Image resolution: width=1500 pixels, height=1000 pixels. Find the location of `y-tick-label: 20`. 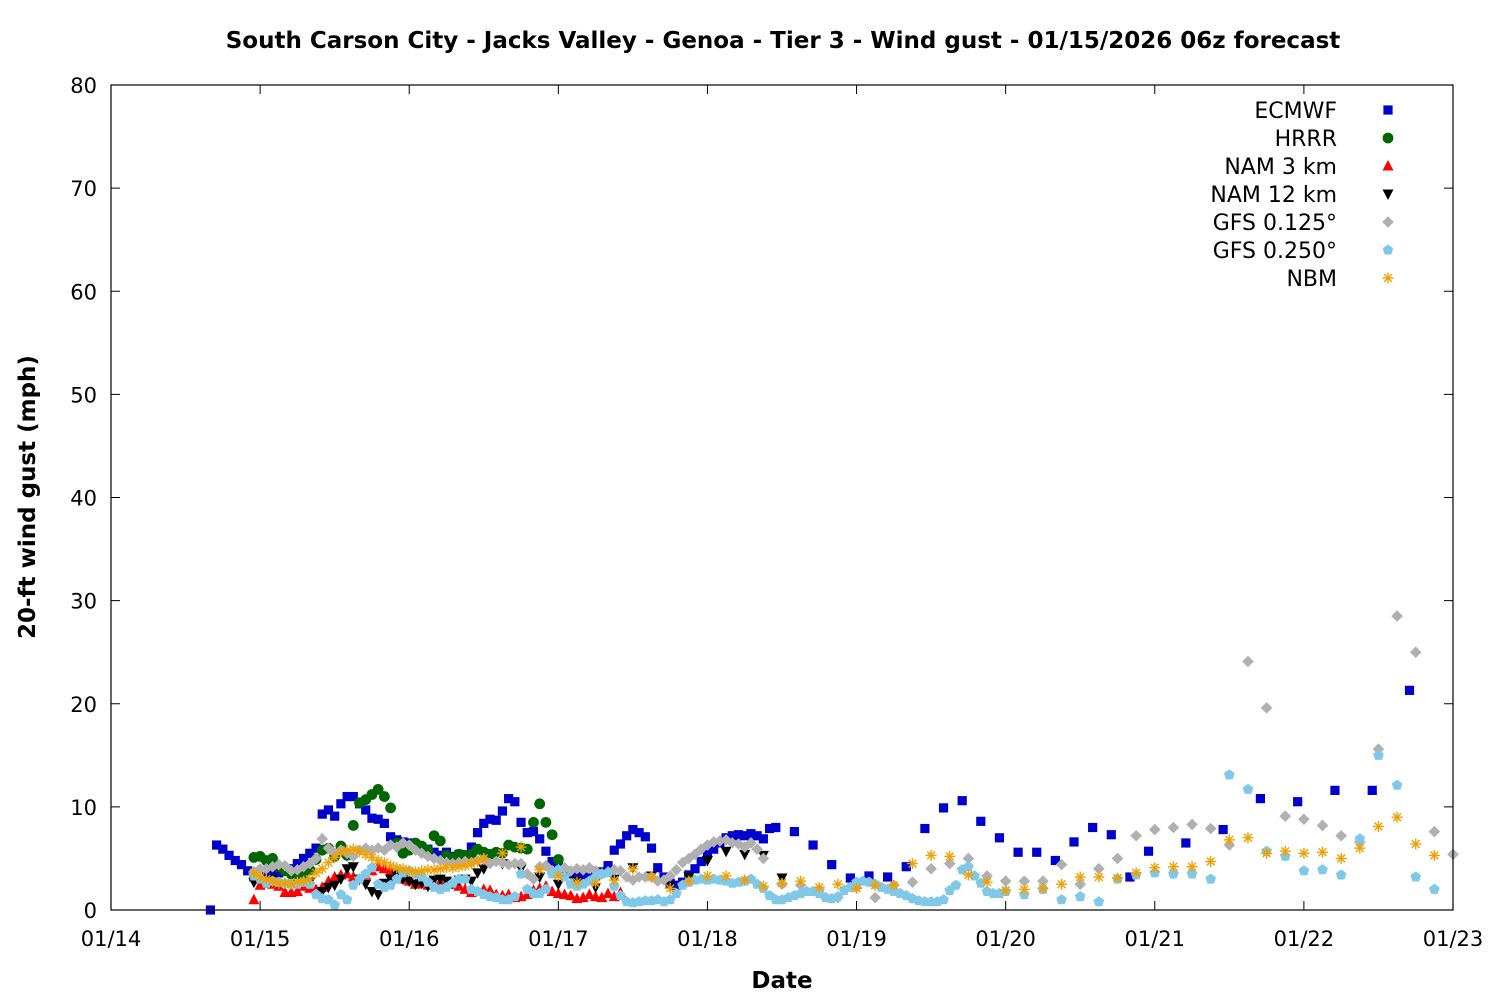

y-tick-label: 20 is located at coordinates (83, 705).